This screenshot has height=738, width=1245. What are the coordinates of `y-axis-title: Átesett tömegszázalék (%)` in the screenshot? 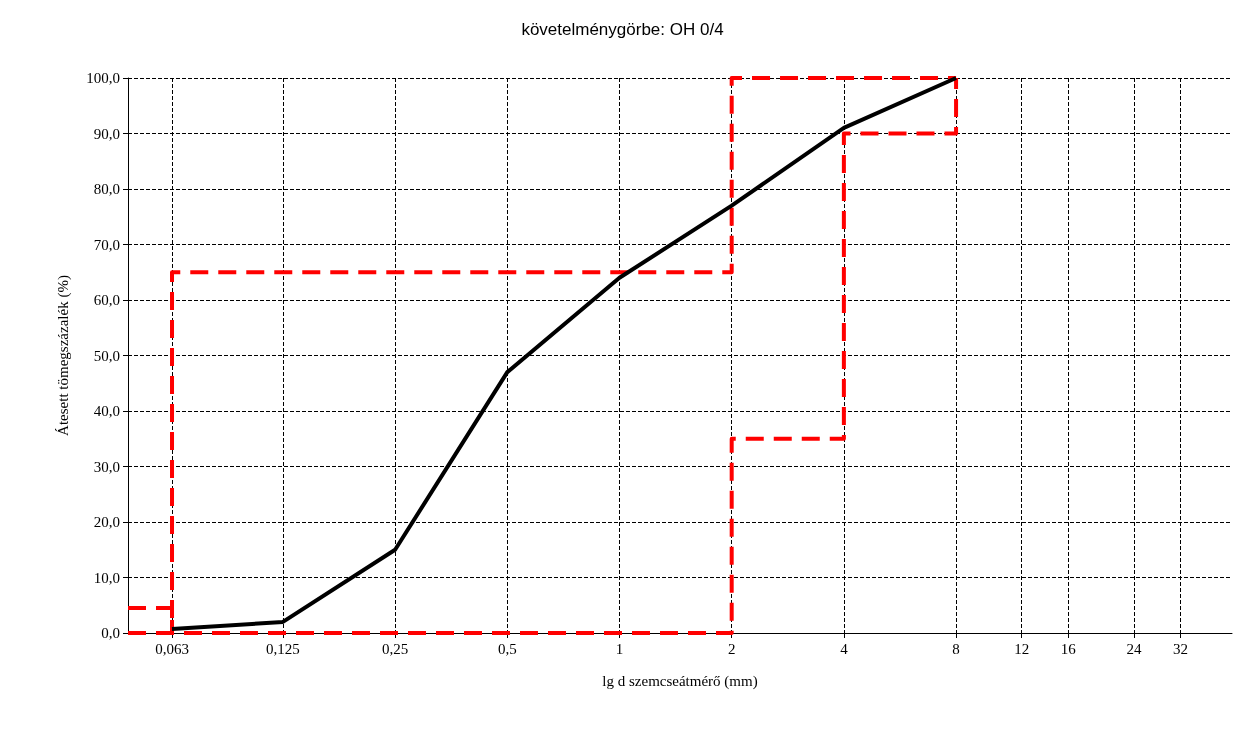 It's located at (63, 355).